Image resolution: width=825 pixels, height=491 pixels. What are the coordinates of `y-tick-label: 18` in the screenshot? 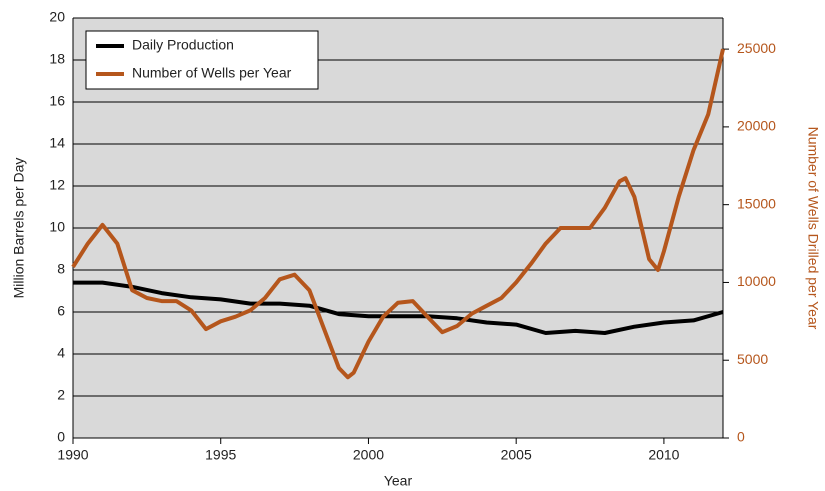 It's located at (57, 59).